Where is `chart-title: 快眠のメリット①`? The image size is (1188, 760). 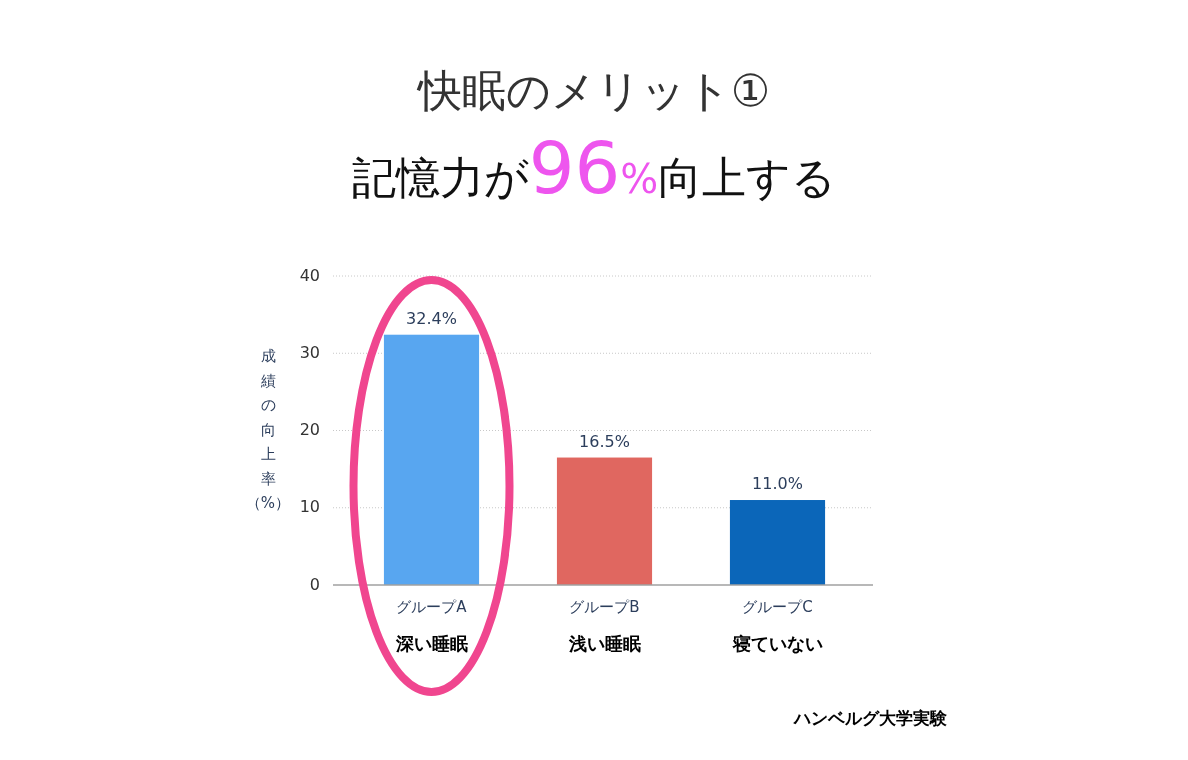
chart-title: 快眠のメリット① is located at coordinates (593, 90).